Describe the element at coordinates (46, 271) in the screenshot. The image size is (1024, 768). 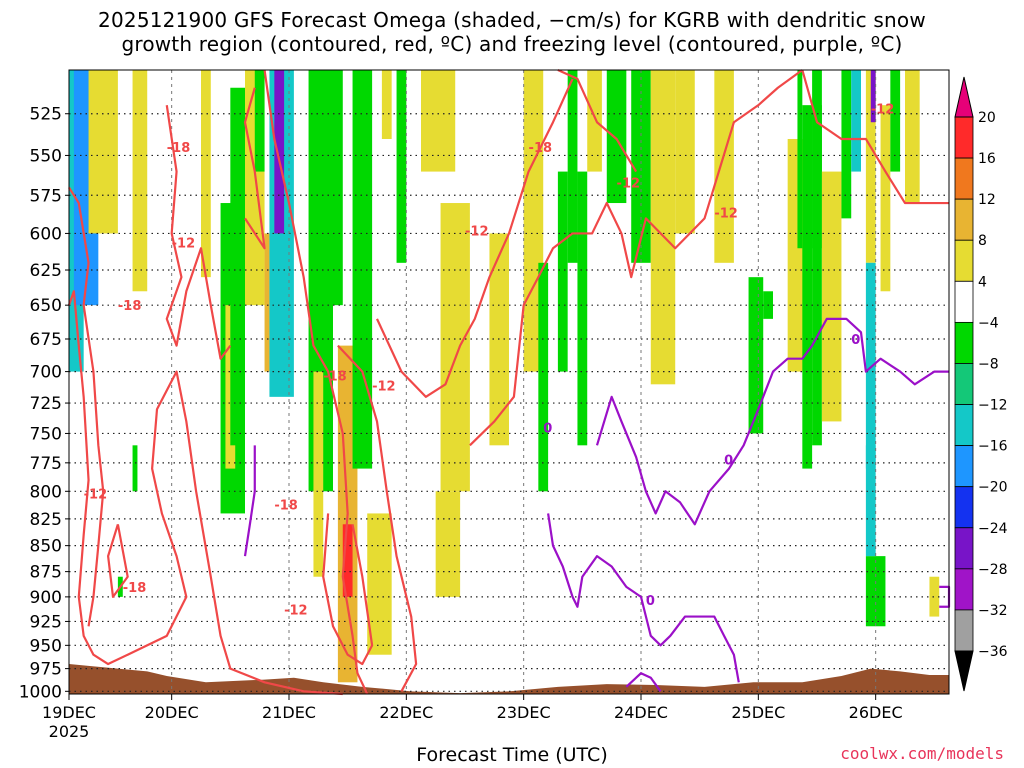
I see `y-tick-label: 625` at that location.